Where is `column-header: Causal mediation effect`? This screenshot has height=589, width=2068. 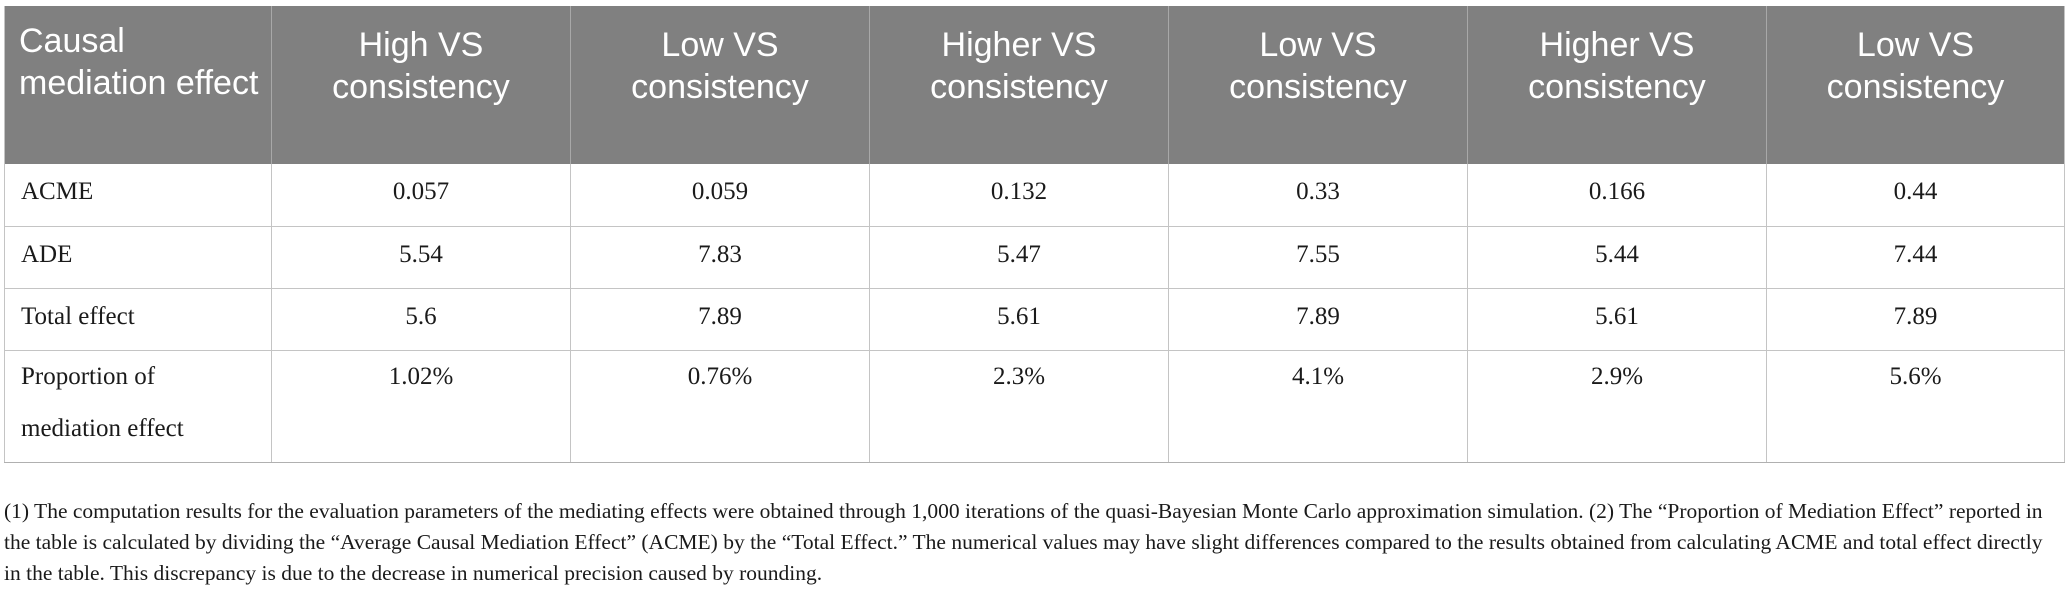
column-header: Causal mediation effect is located at coordinates (138, 85).